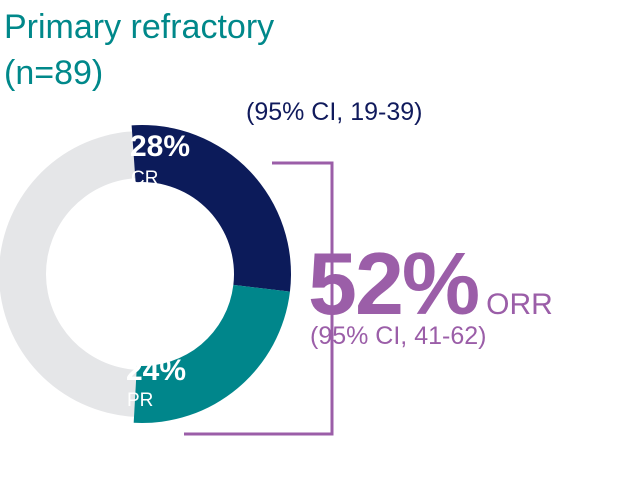  I want to click on pr-name-label: PR, so click(140, 400).